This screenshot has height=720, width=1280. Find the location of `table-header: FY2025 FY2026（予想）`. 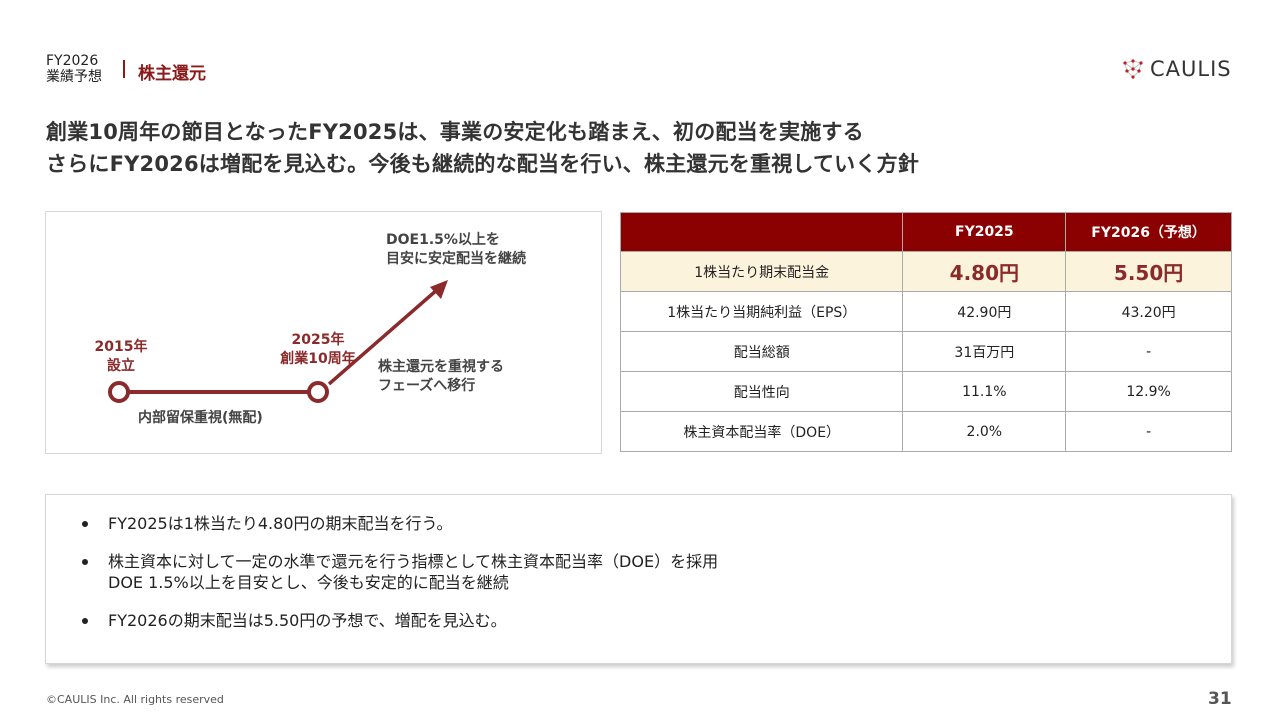

table-header: FY2025 FY2026（予想） is located at coordinates (925, 232).